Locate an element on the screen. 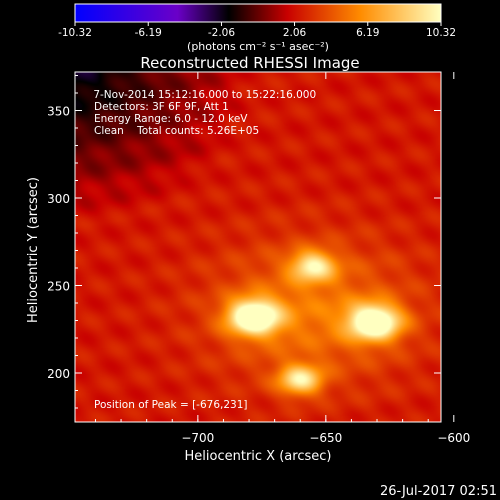 The height and width of the screenshot is (500, 500). colorbar-ticks: -10.32 -6.19 -2.06 2.06 6.19 10.32 is located at coordinates (257, 30).